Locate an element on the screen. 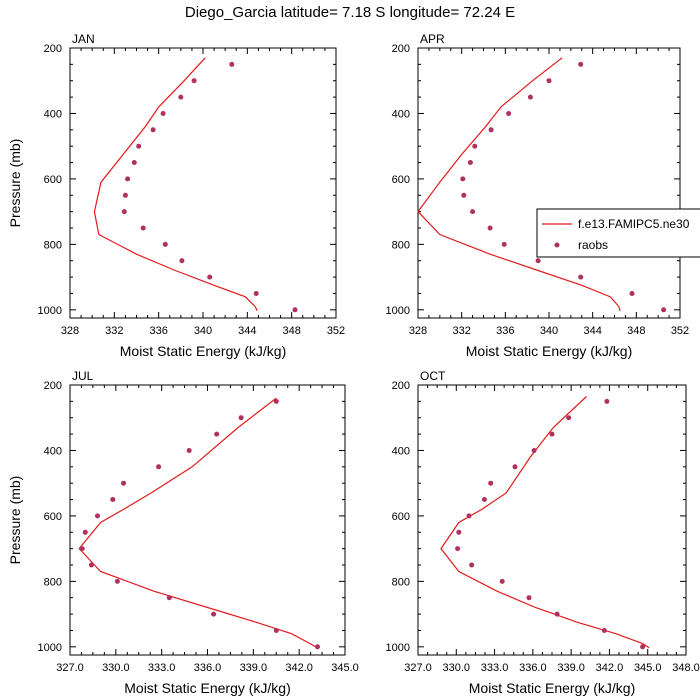  panel-label: JUL is located at coordinates (83, 376).